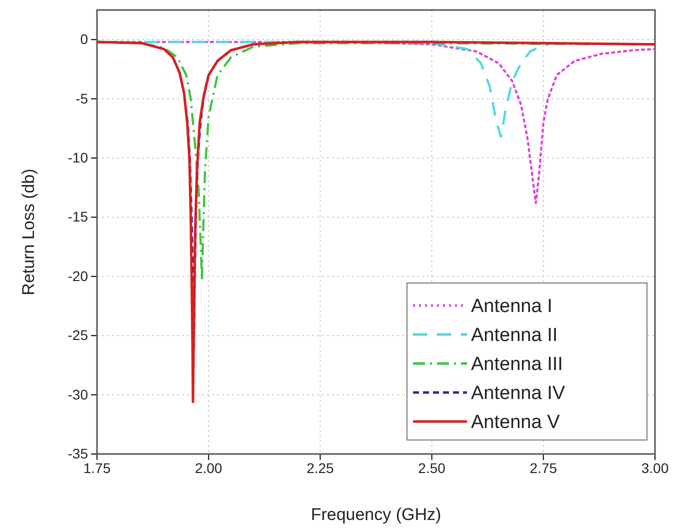 This screenshot has height=528, width=673. I want to click on legend-label: Antenna III, so click(517, 365).